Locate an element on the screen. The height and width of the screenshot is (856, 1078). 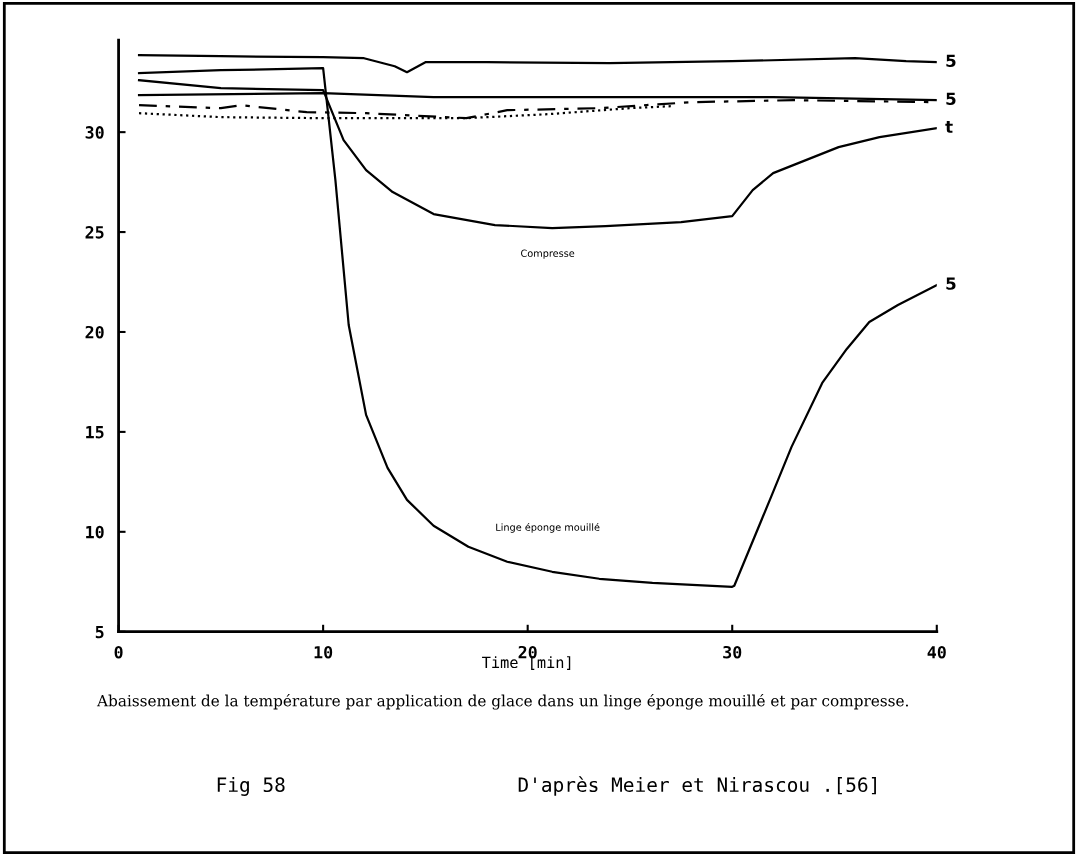
y-tick-label: 25 is located at coordinates (94, 232).